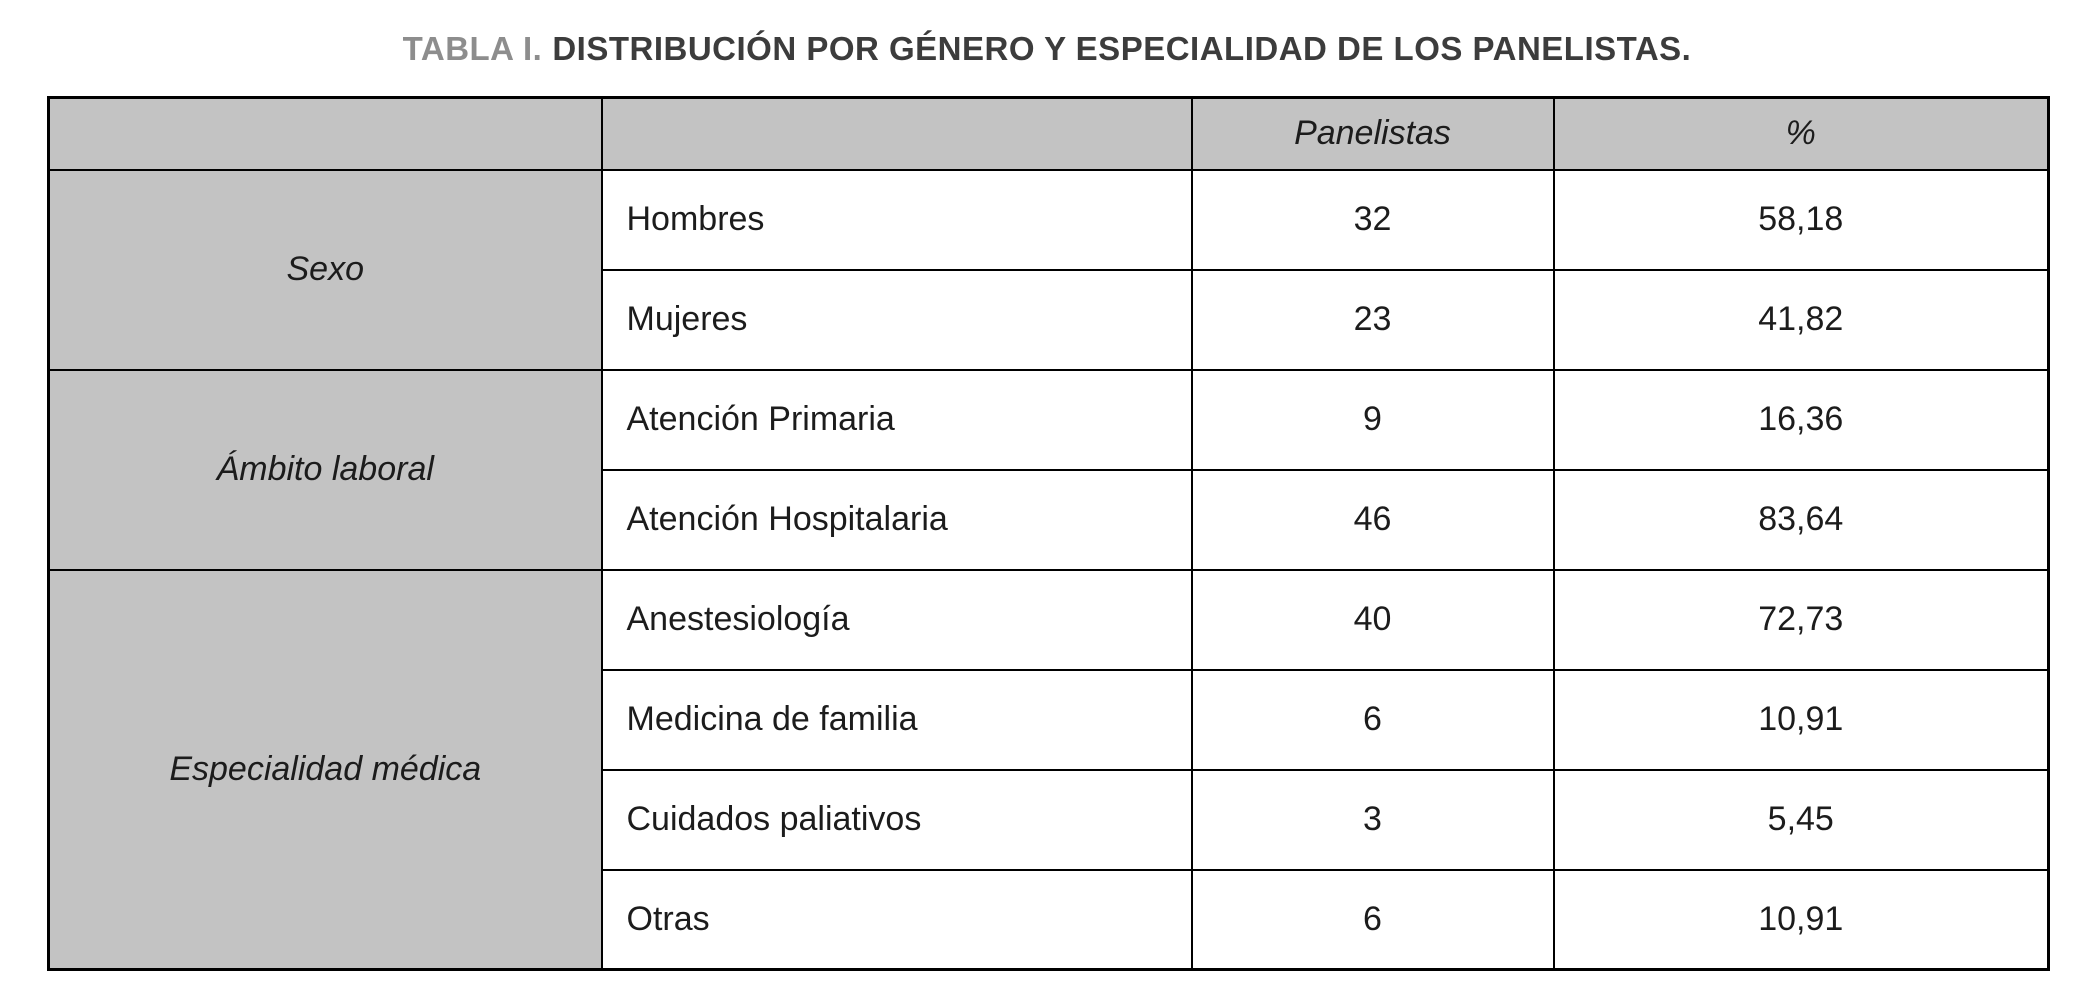  What do you see at coordinates (325, 469) in the screenshot?
I see `group-label-ambito-laboral: Ámbito laboral` at bounding box center [325, 469].